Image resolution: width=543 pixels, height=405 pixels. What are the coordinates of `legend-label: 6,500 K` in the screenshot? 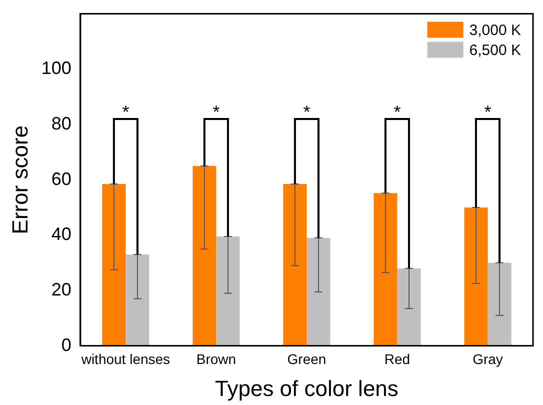 It's located at (495, 50).